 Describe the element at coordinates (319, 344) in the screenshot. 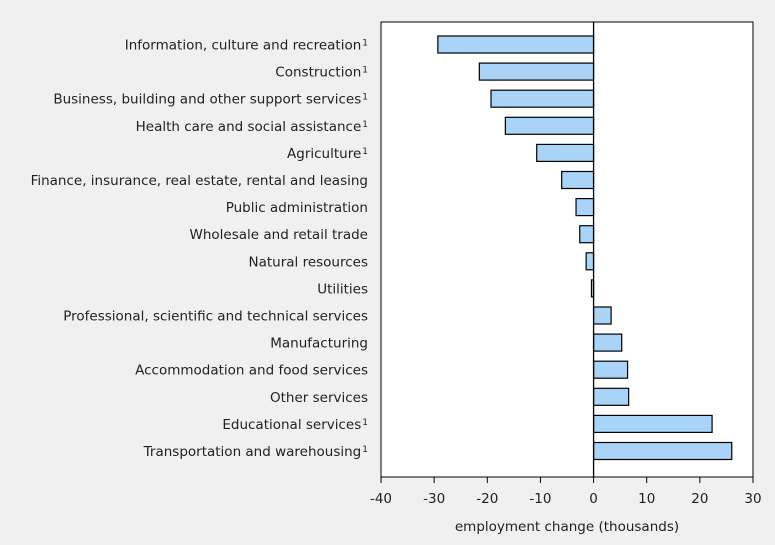

I see `category-label: Manufacturing` at that location.